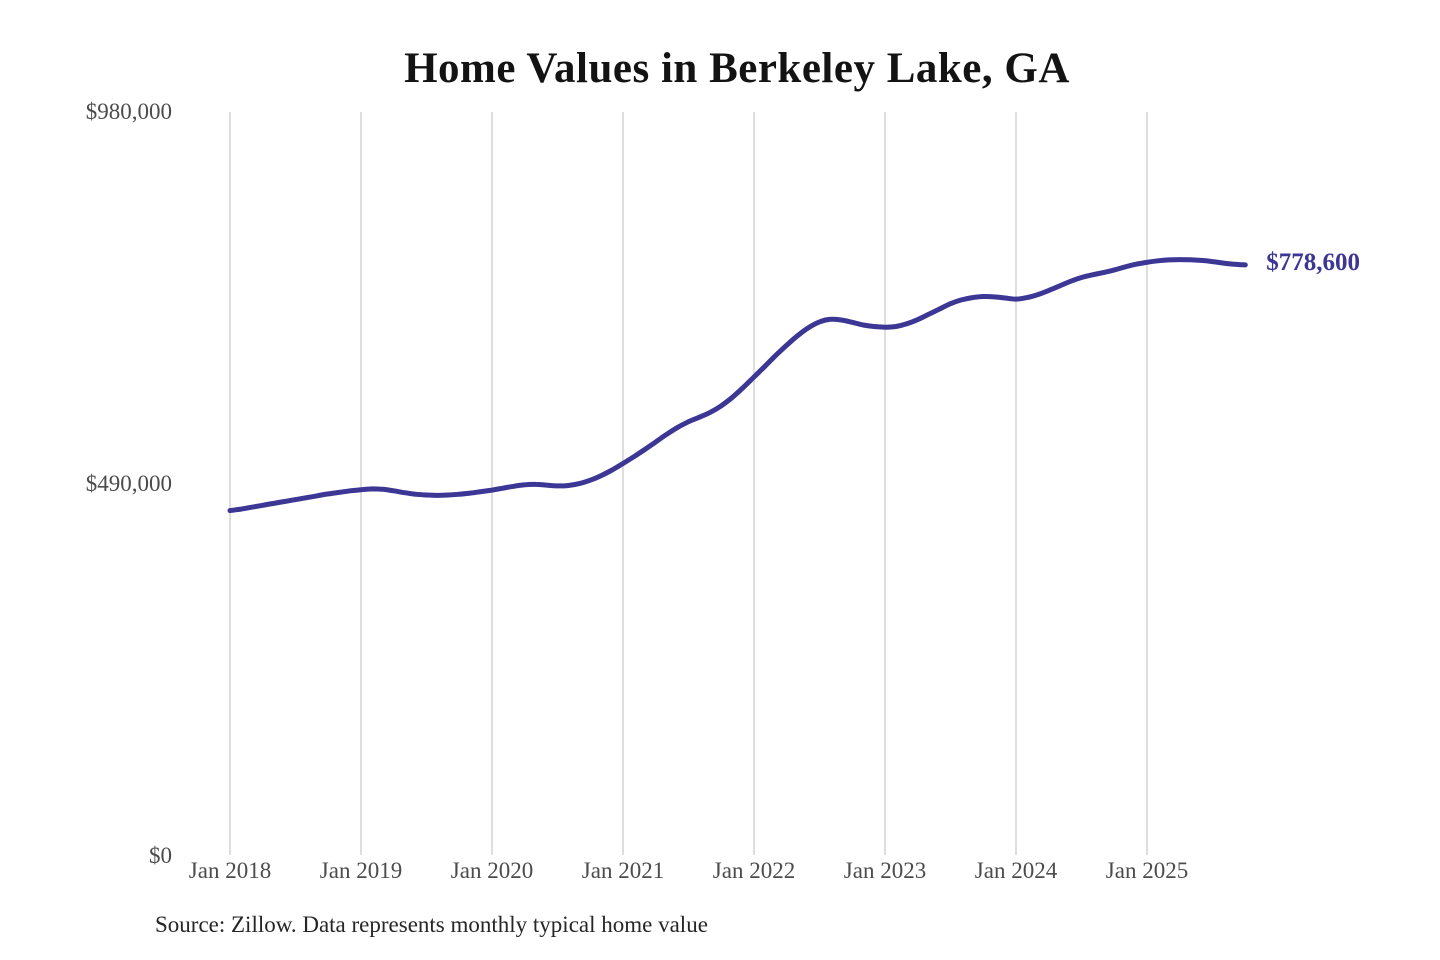 This screenshot has height=960, width=1440. I want to click on x-tick-label: Jan 2021, so click(623, 870).